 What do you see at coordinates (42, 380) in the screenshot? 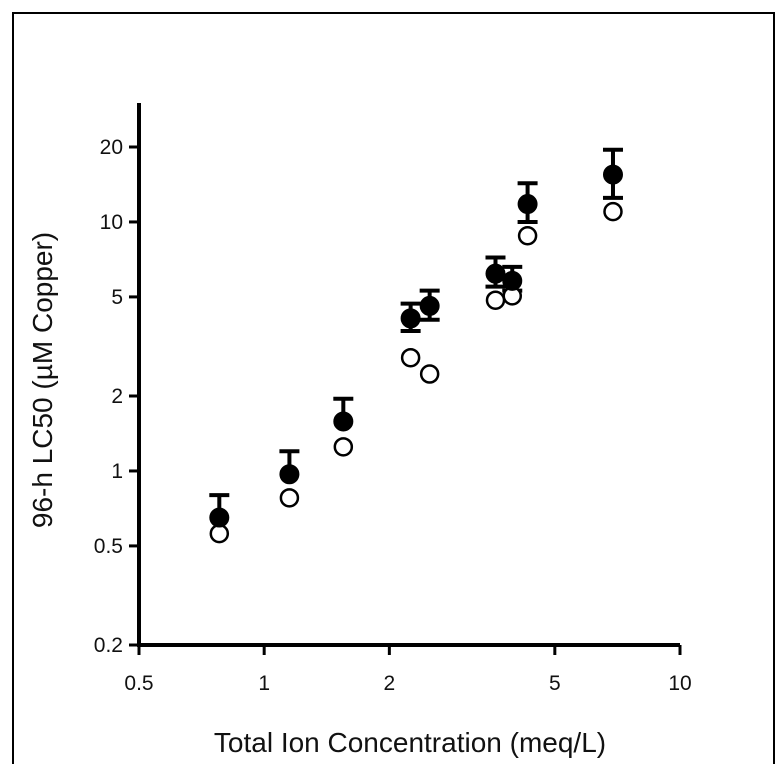
I see `y-axis-title: 96-h LC50 (µM Copper)` at bounding box center [42, 380].